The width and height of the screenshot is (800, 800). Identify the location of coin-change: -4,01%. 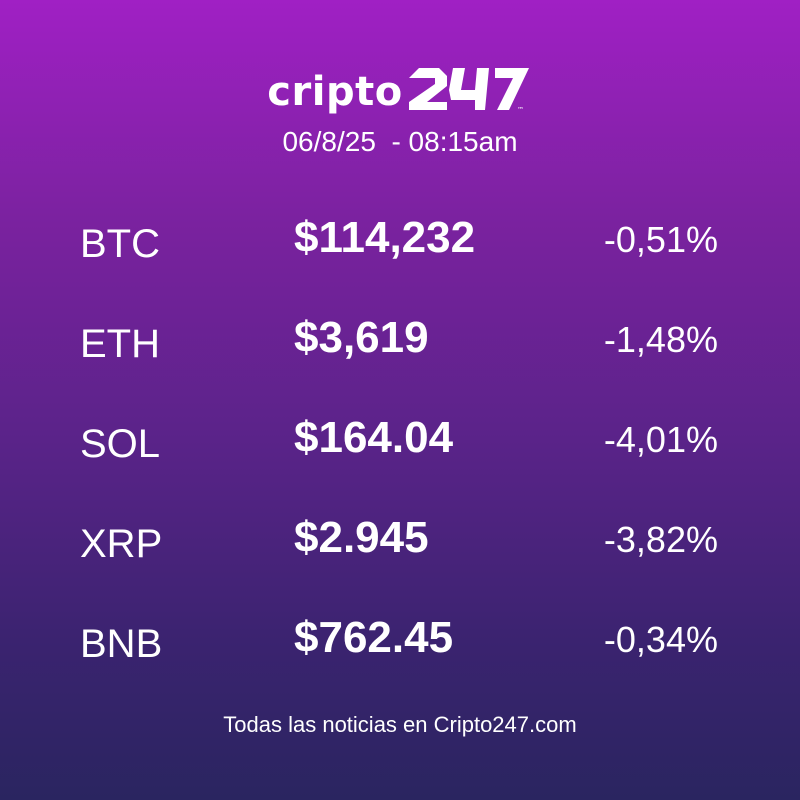
(660, 439).